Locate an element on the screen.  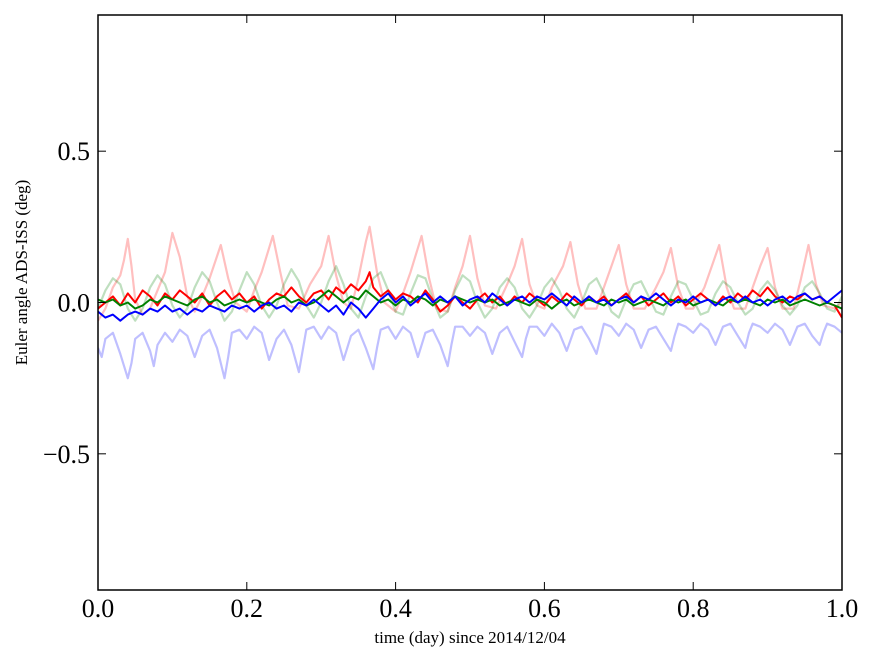
y-tick-label: 0.0 is located at coordinates (74, 303).